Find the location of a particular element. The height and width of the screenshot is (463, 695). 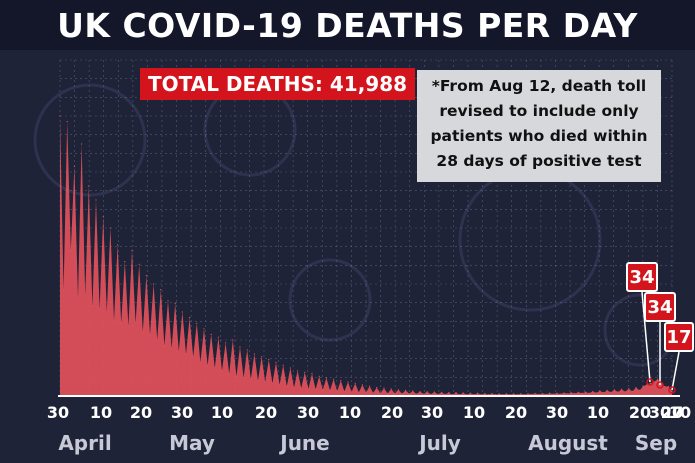

callout-label-2: 34 is located at coordinates (660, 307).